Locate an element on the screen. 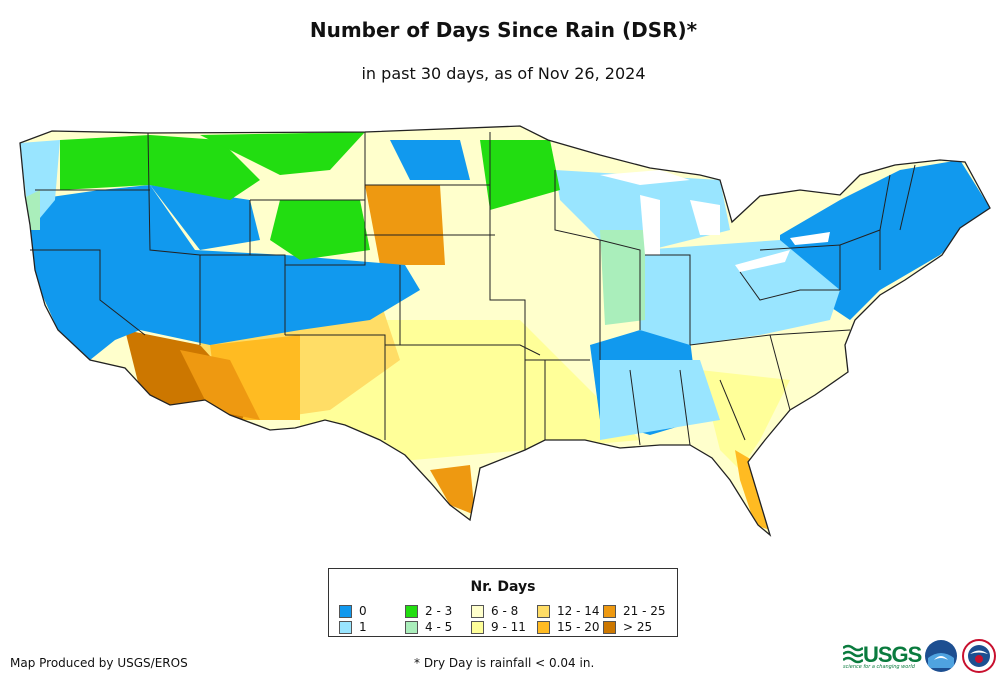  legend-grid: 0 1 2 - 3 4 - 5 6 - 8 9 - 11 is located at coordinates (504, 619).